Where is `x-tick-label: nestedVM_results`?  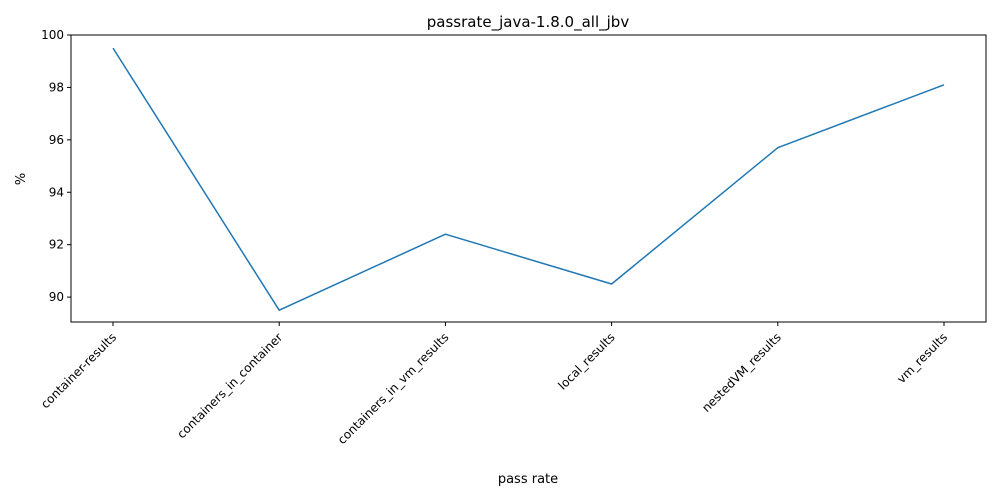 x-tick-label: nestedVM_results is located at coordinates (741, 372).